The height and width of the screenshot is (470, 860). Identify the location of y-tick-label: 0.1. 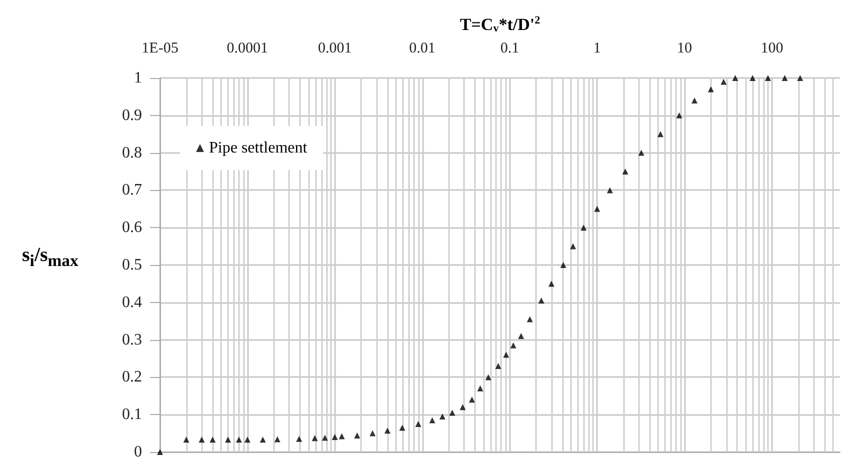
(132, 415).